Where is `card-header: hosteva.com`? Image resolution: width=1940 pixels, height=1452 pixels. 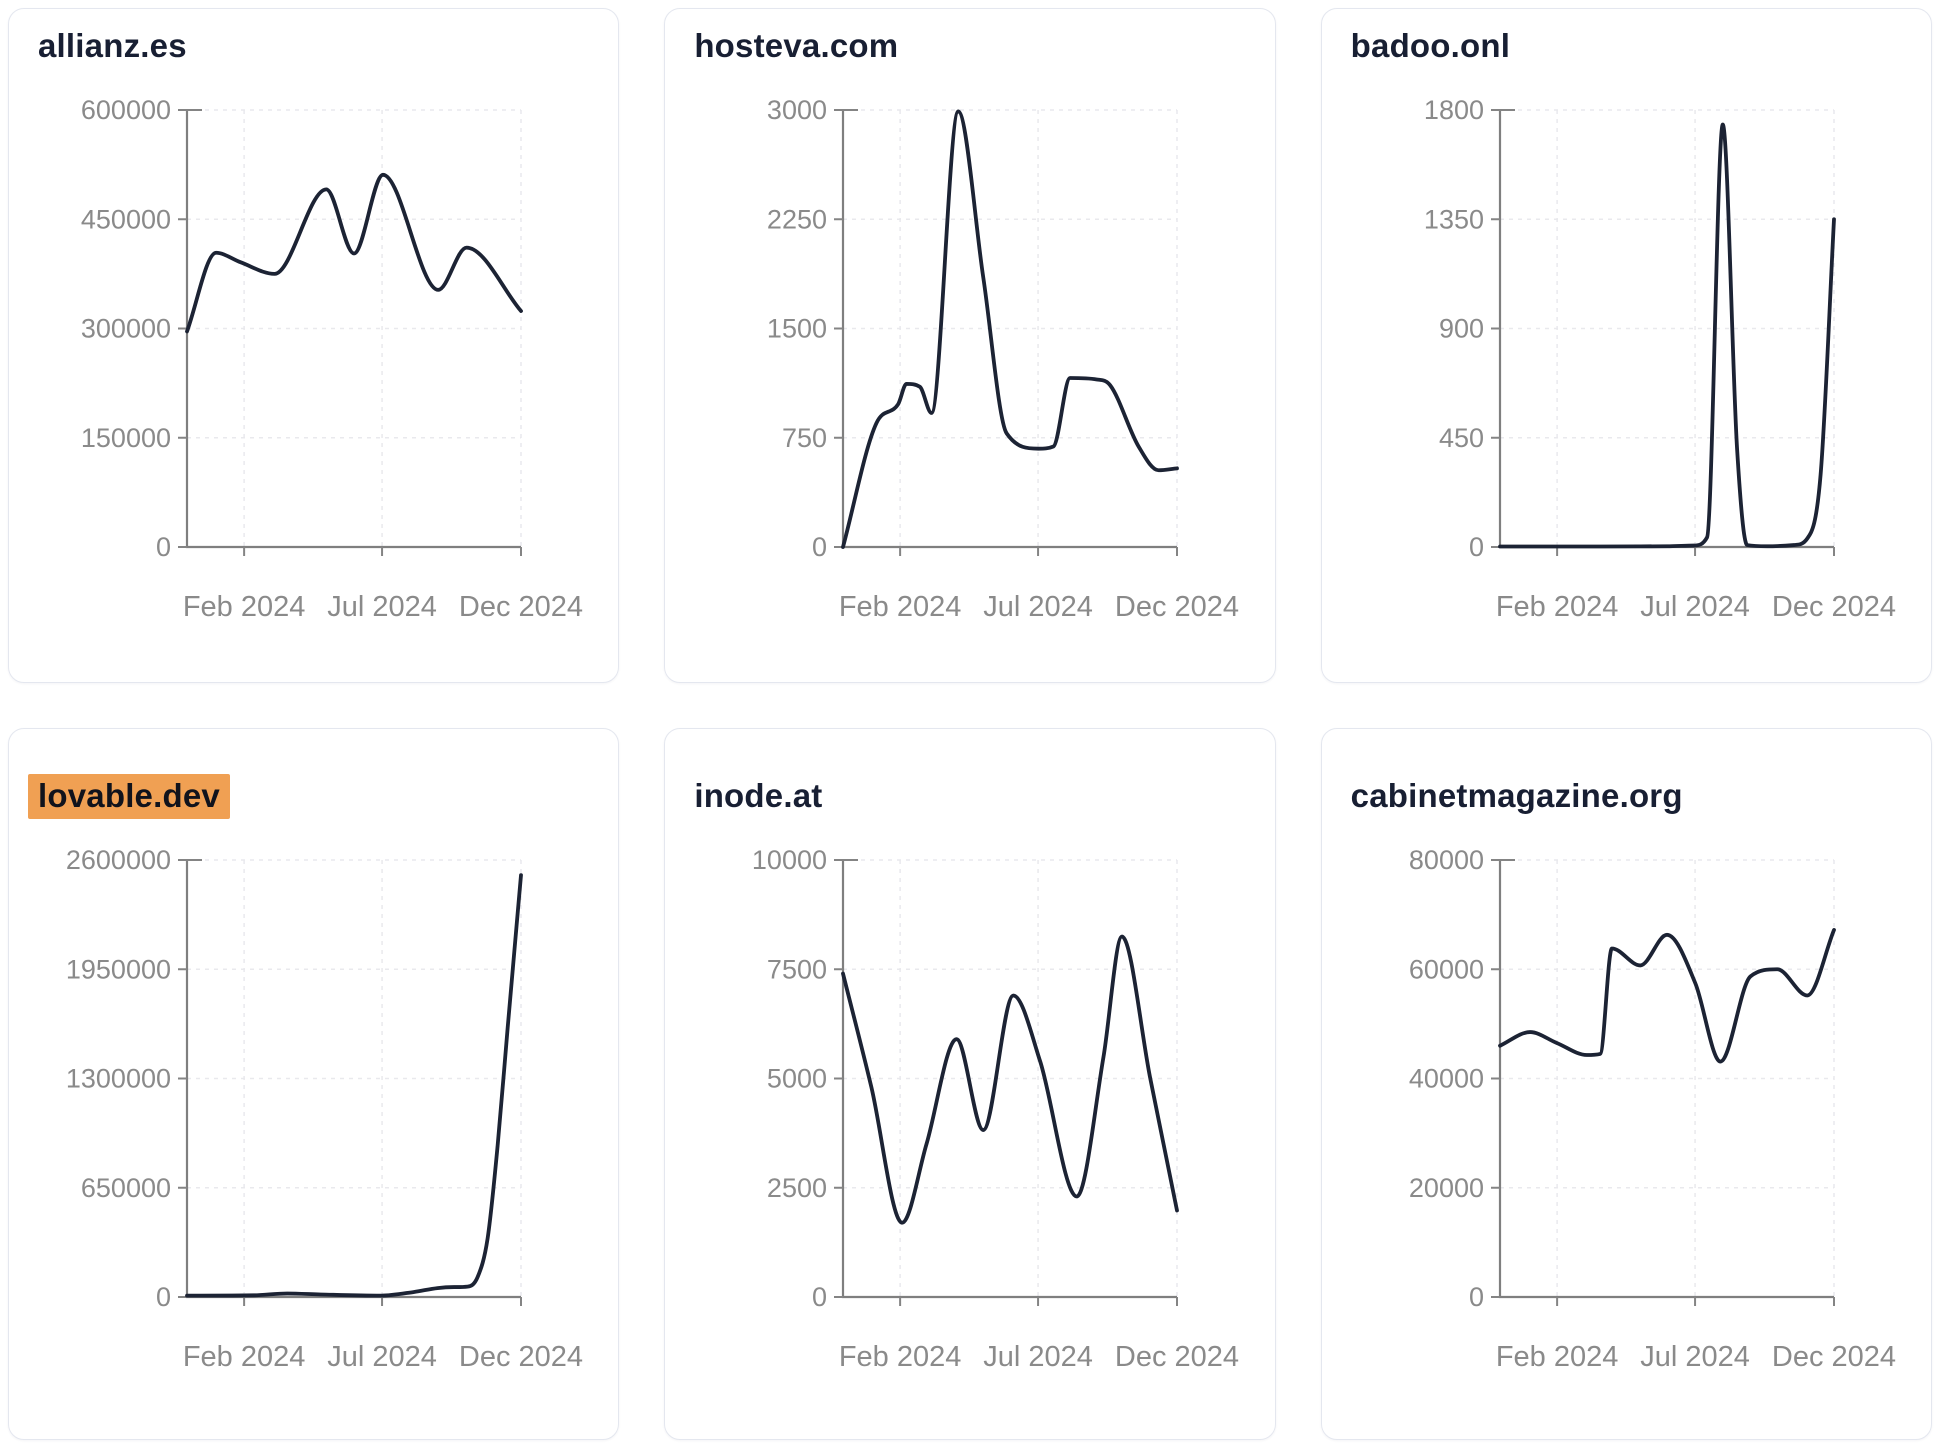
card-header: hosteva.com is located at coordinates (969, 41).